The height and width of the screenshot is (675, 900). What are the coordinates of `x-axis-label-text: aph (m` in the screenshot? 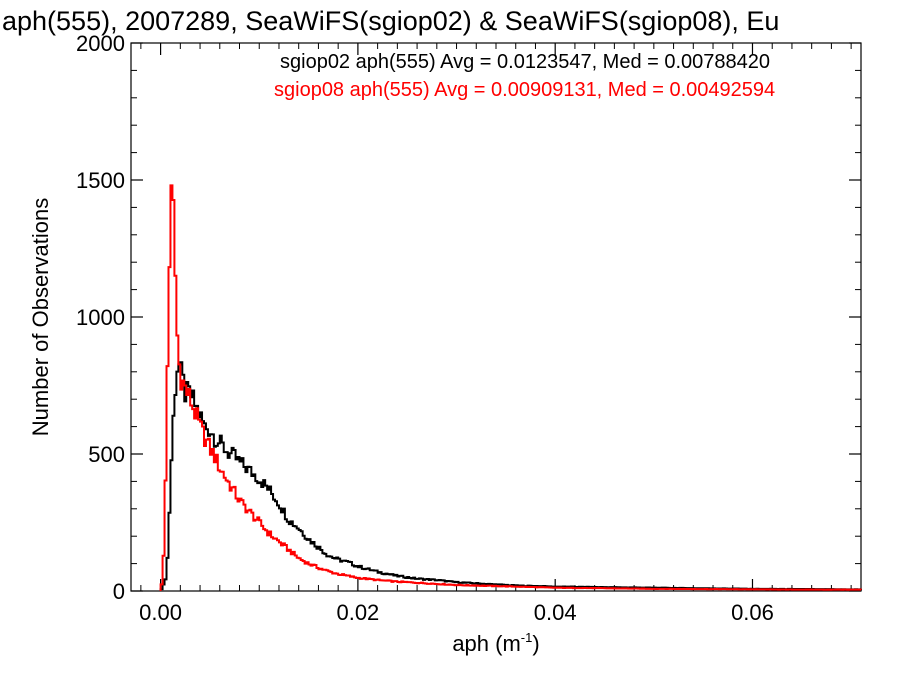 It's located at (486, 643).